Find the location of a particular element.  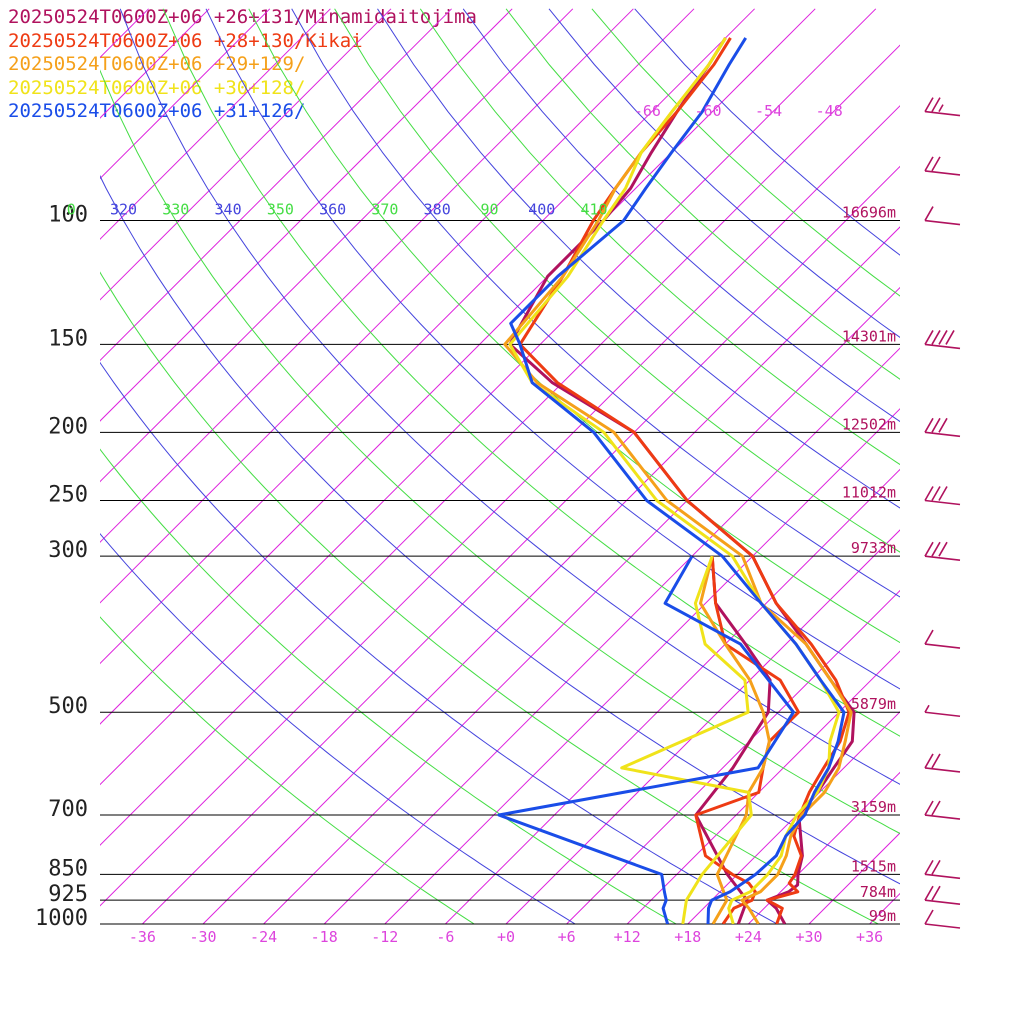

height-label-850: 1515m is located at coordinates (873, 866).